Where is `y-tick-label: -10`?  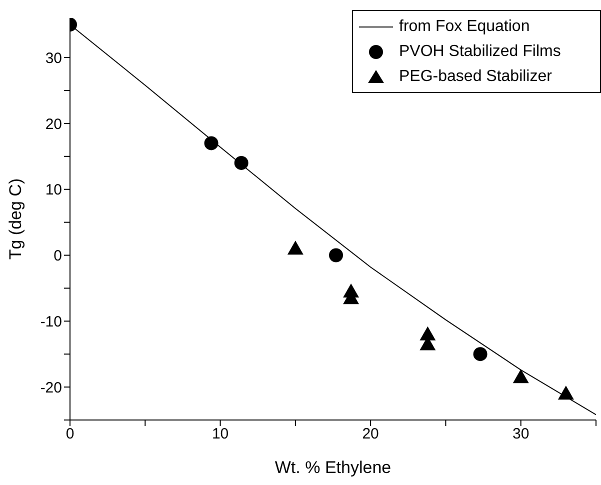
y-tick-label: -10 is located at coordinates (51, 321).